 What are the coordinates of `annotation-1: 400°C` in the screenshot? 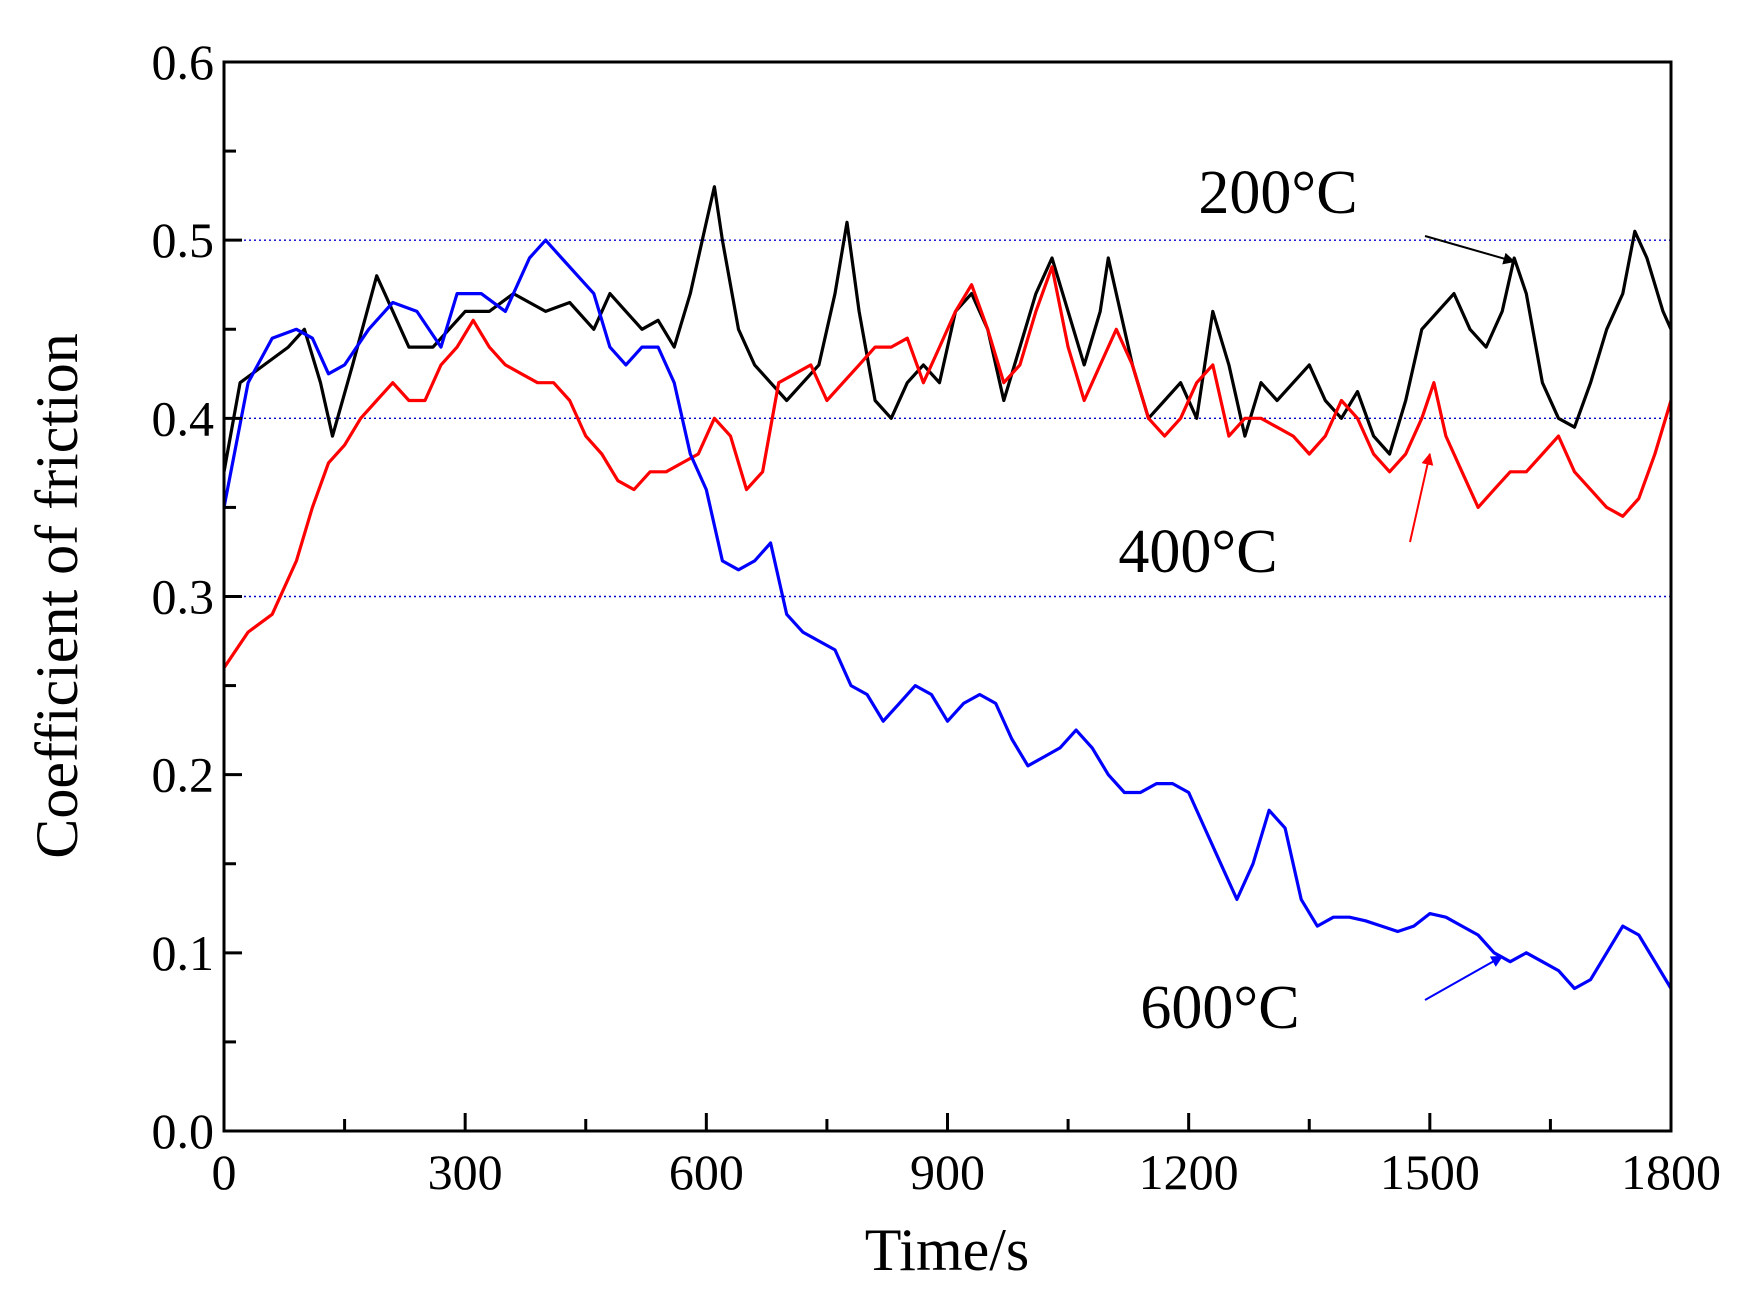 It's located at (1276, 519).